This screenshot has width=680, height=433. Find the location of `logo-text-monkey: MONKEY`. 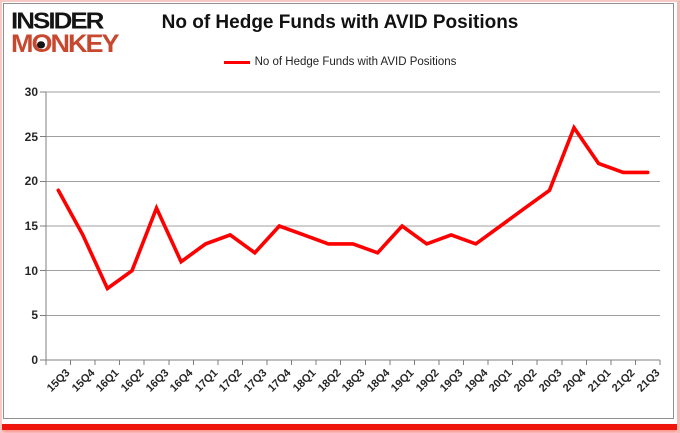

logo-text-monkey: MONKEY is located at coordinates (65, 44).